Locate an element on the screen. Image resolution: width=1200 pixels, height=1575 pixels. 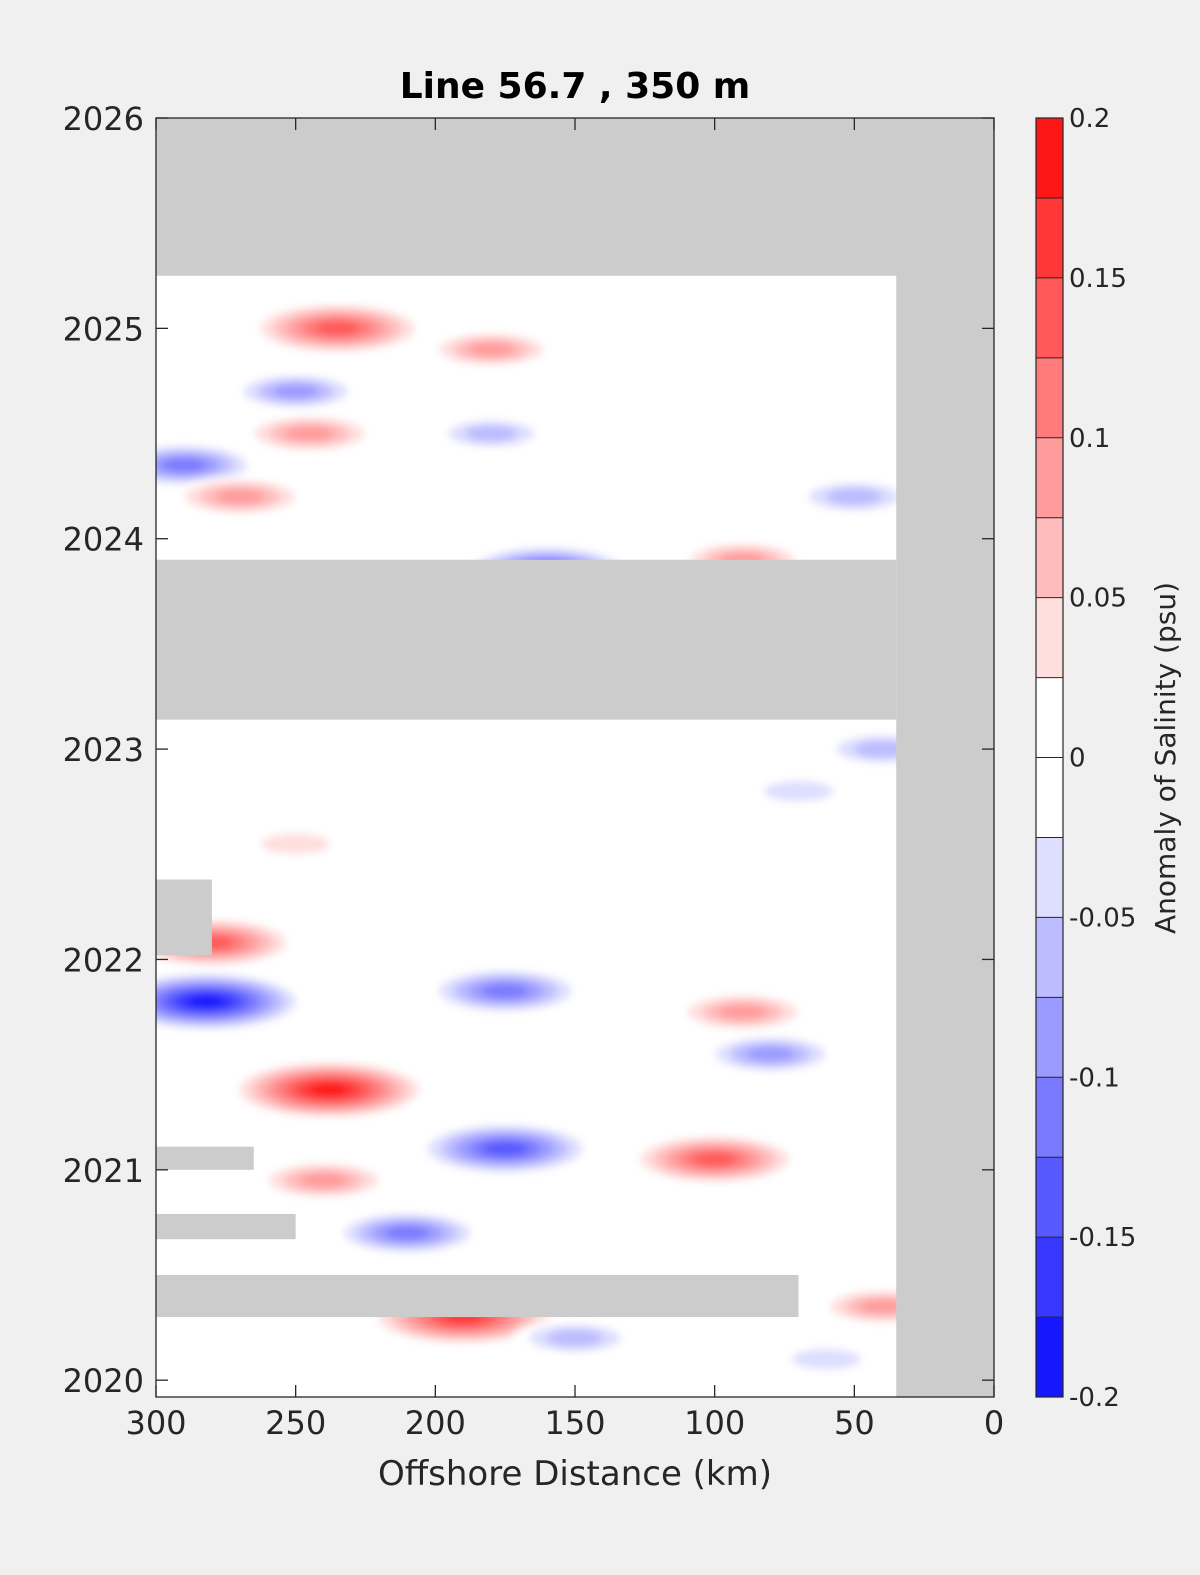
colorbar-tick-label: 0.05 is located at coordinates (1098, 599).